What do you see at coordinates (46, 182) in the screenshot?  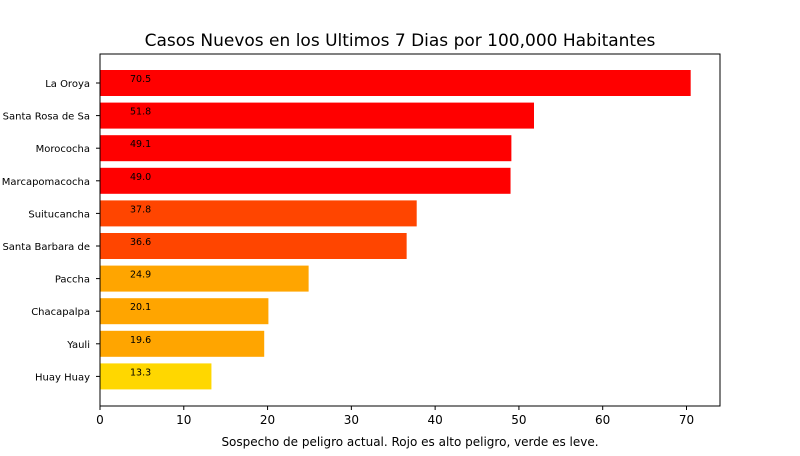 I see `y-tick-label: Marcapomacocha` at bounding box center [46, 182].